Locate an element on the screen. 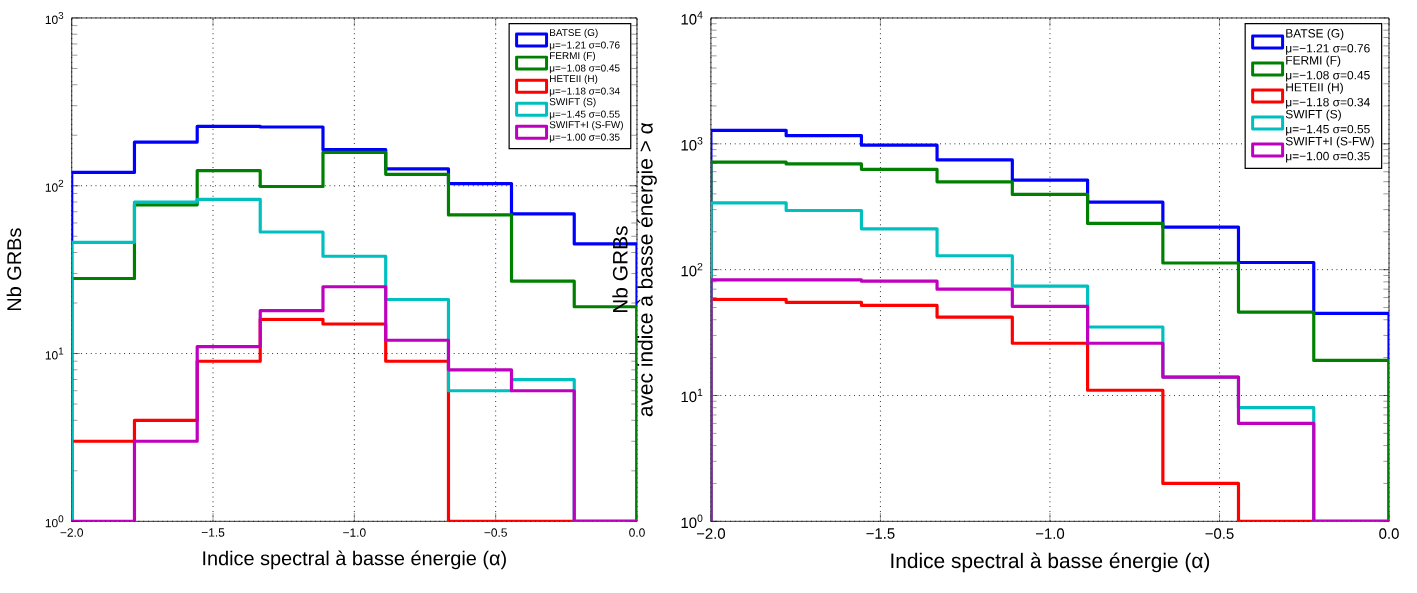 This screenshot has width=1417, height=593. y-axis-title: Nb GRBs is located at coordinates (14, 269).